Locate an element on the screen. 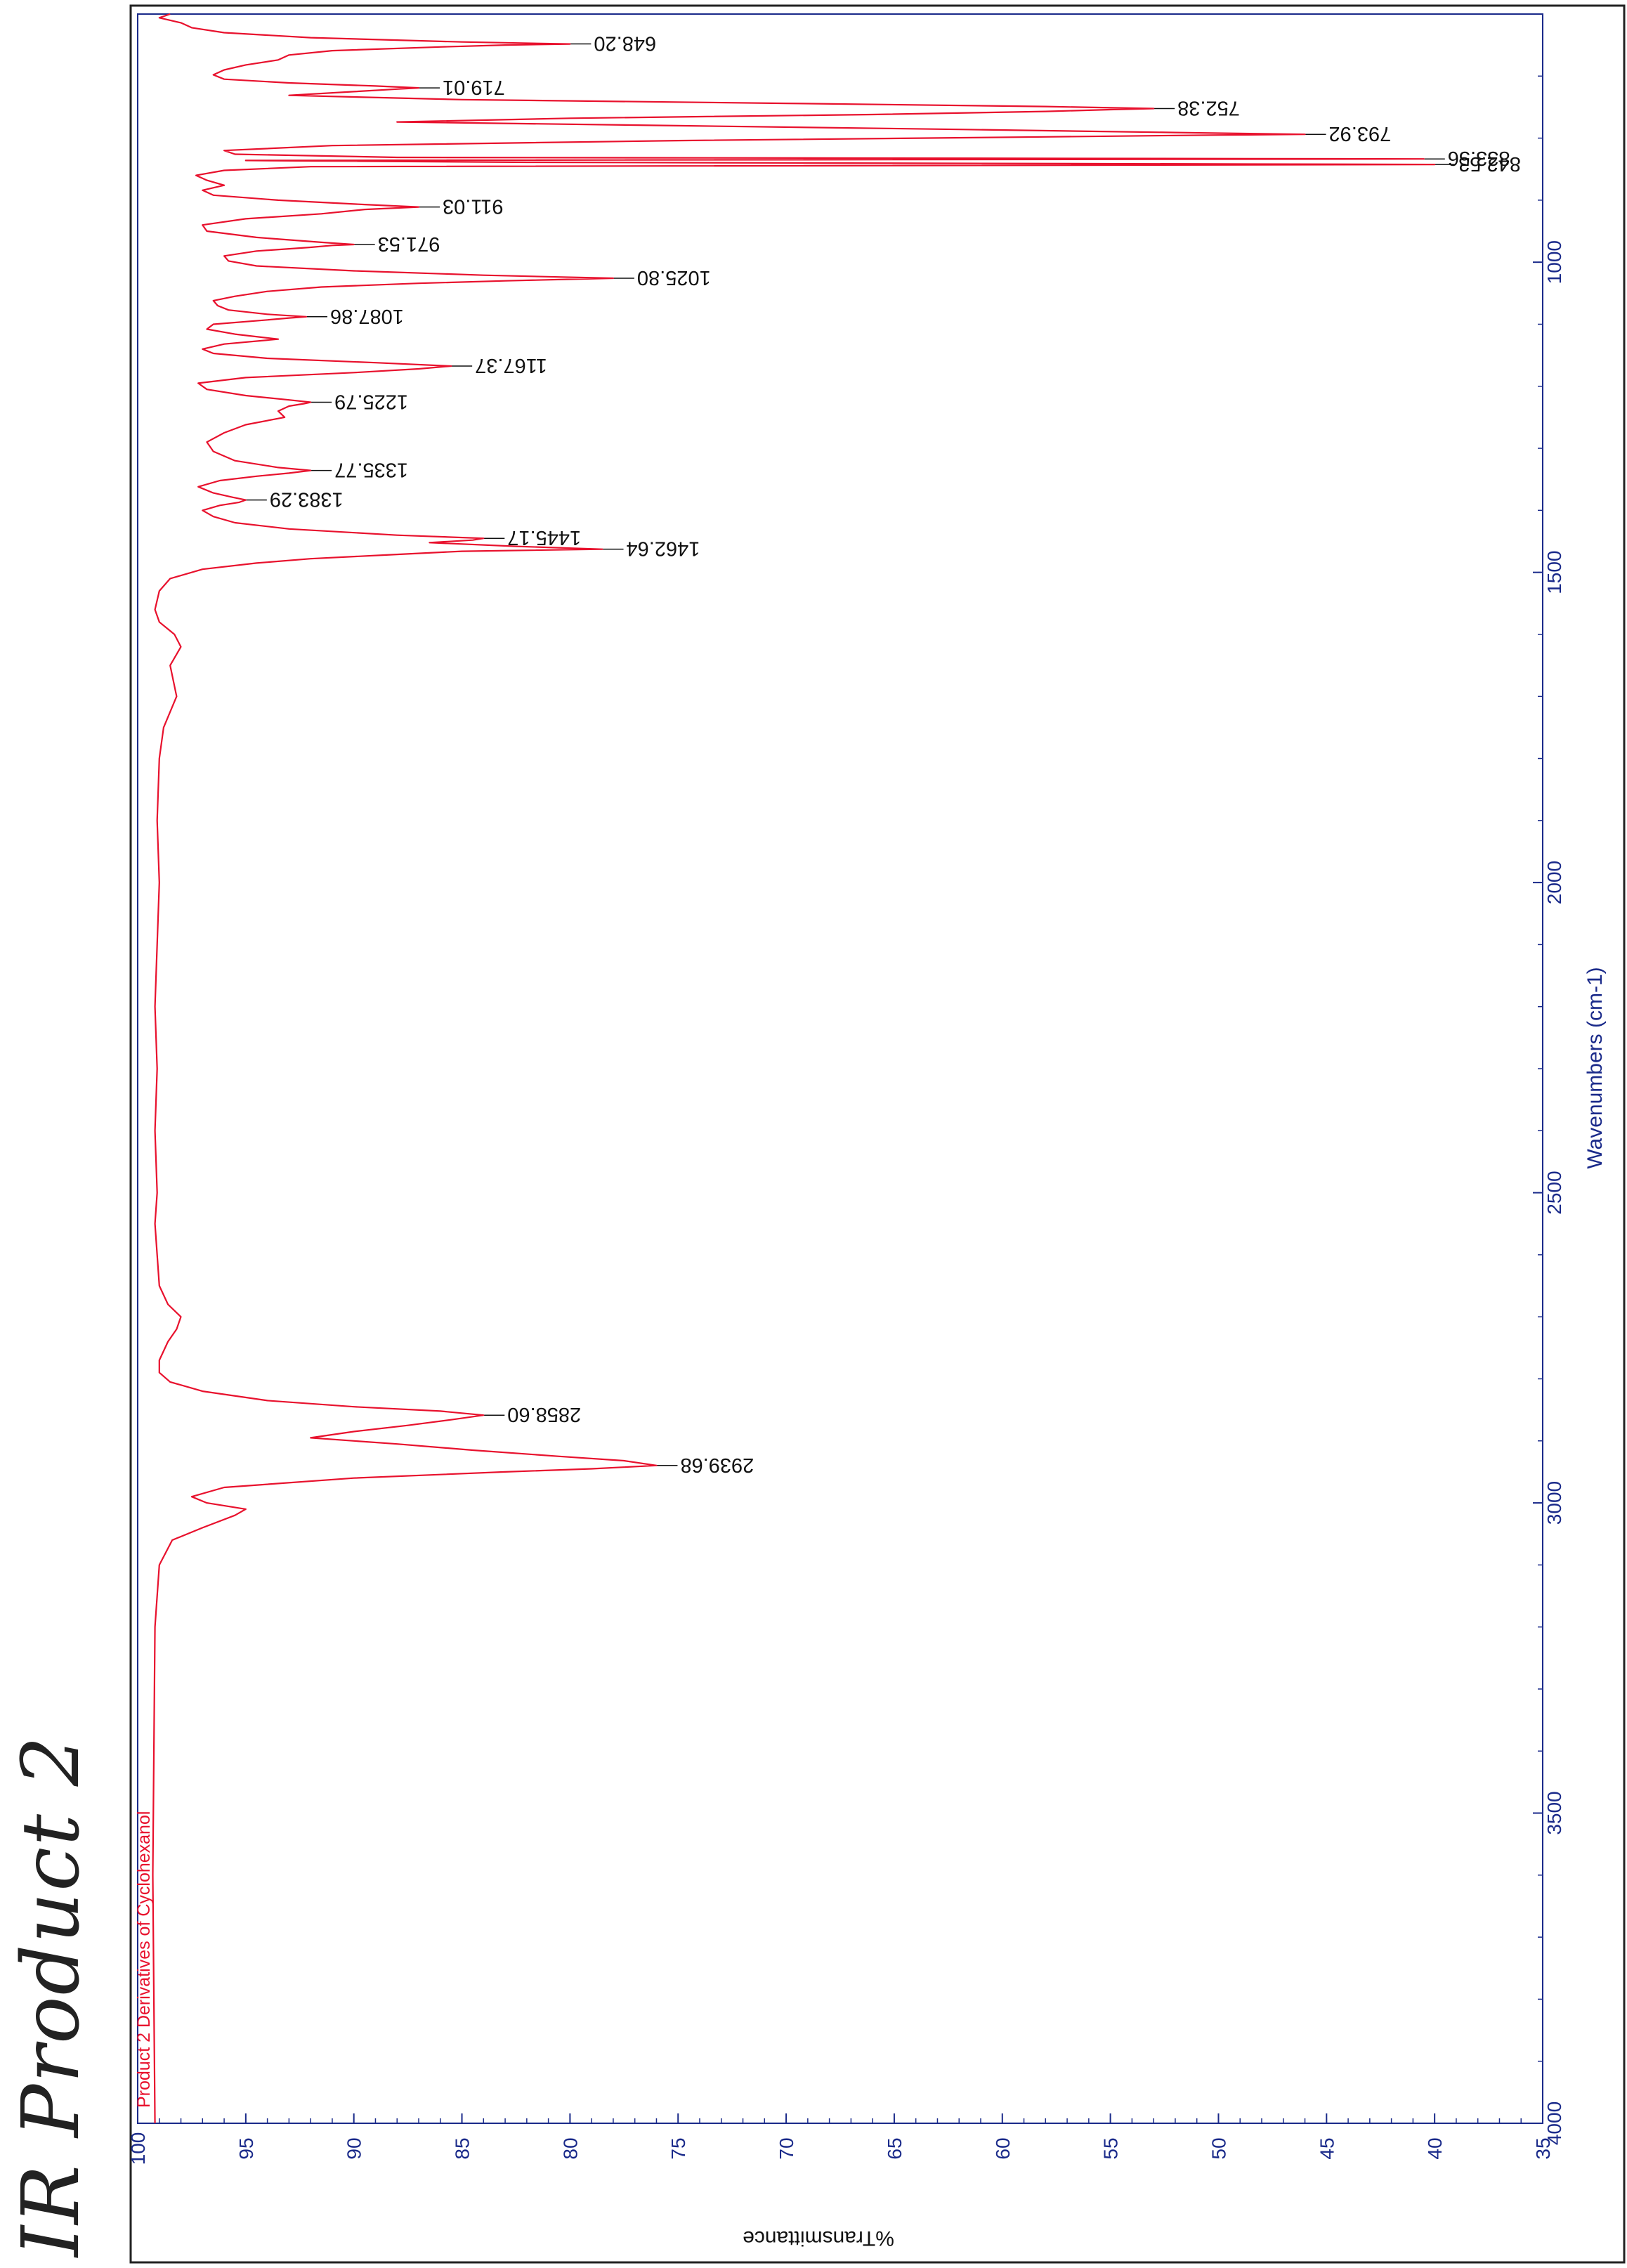 The height and width of the screenshot is (2268, 1627). peak-label: 1025.80 is located at coordinates (674, 277).